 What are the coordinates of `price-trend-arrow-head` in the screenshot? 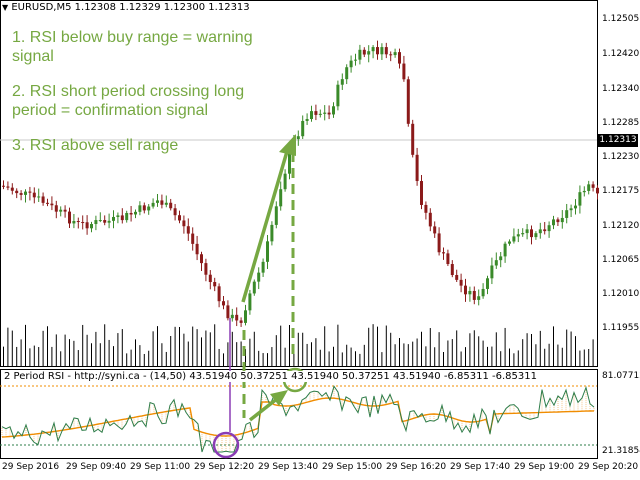 It's located at (287, 145).